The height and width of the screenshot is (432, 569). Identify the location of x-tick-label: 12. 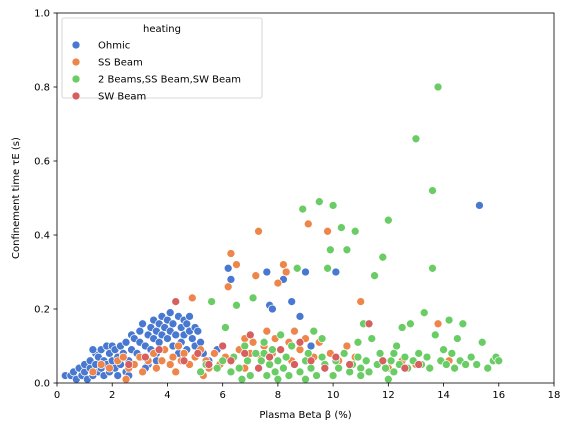
(388, 395).